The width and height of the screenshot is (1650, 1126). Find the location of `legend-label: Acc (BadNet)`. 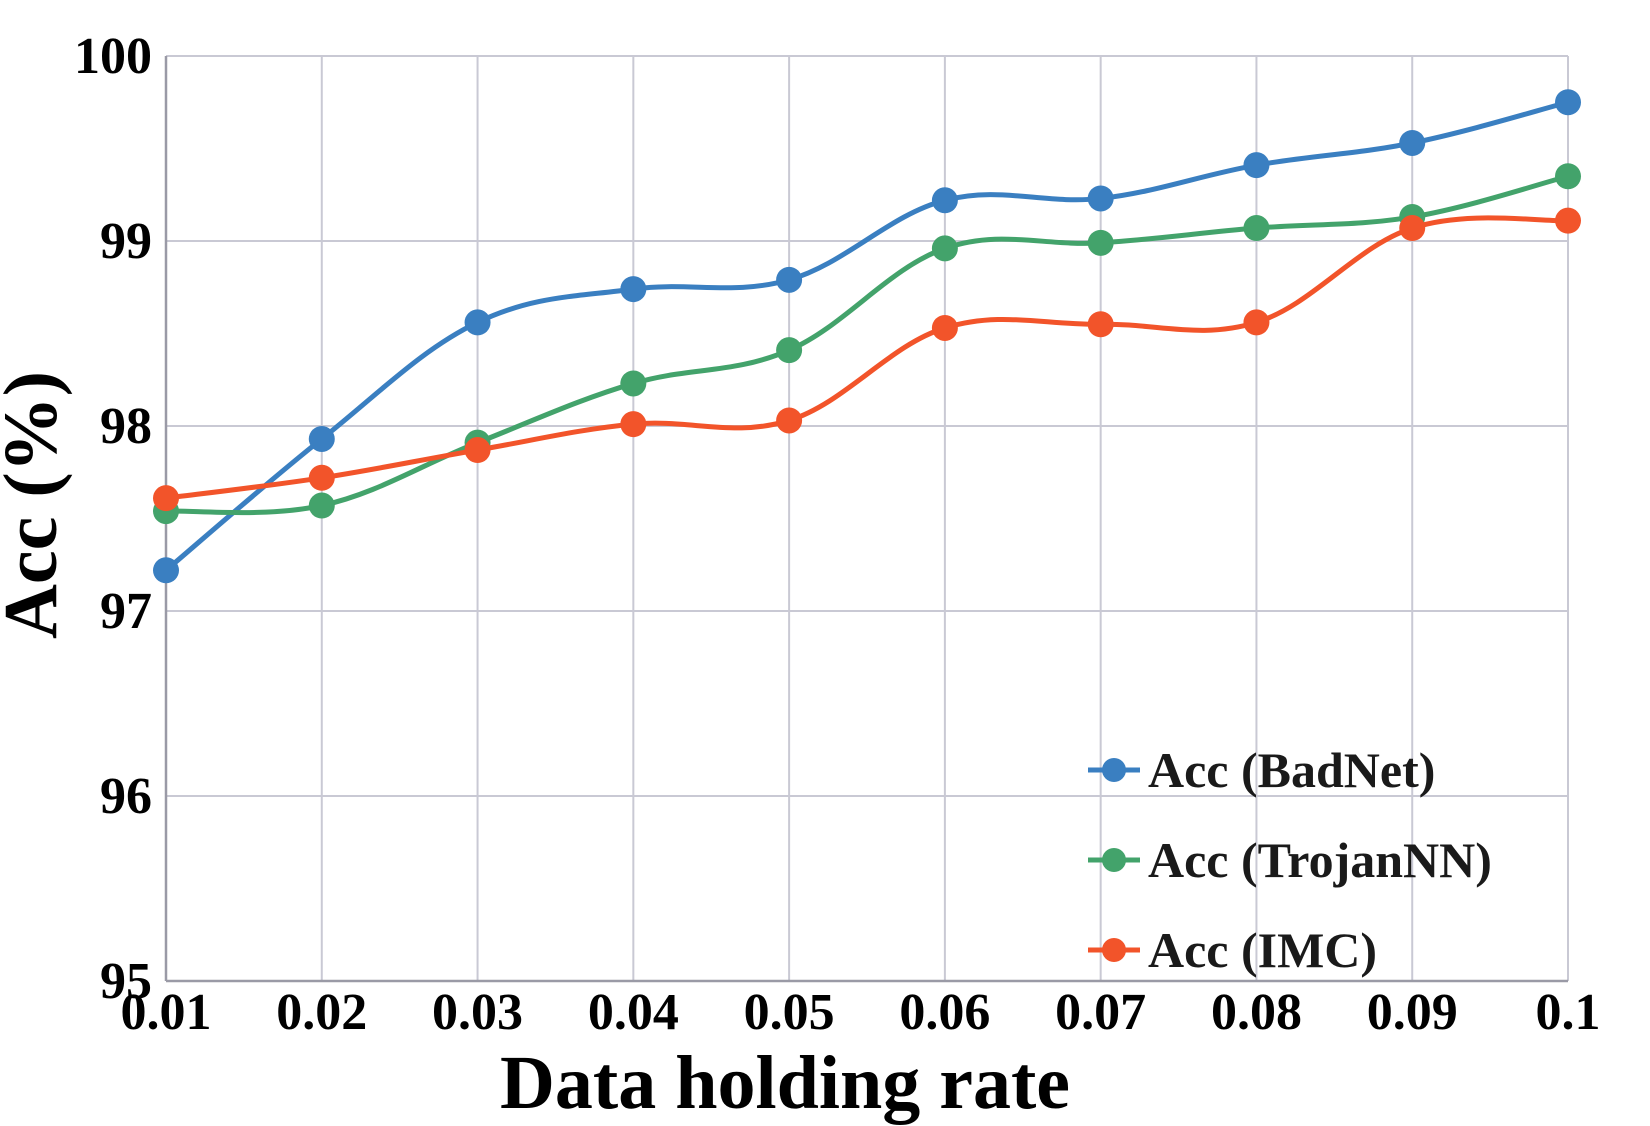

legend-label: Acc (BadNet) is located at coordinates (1291, 770).